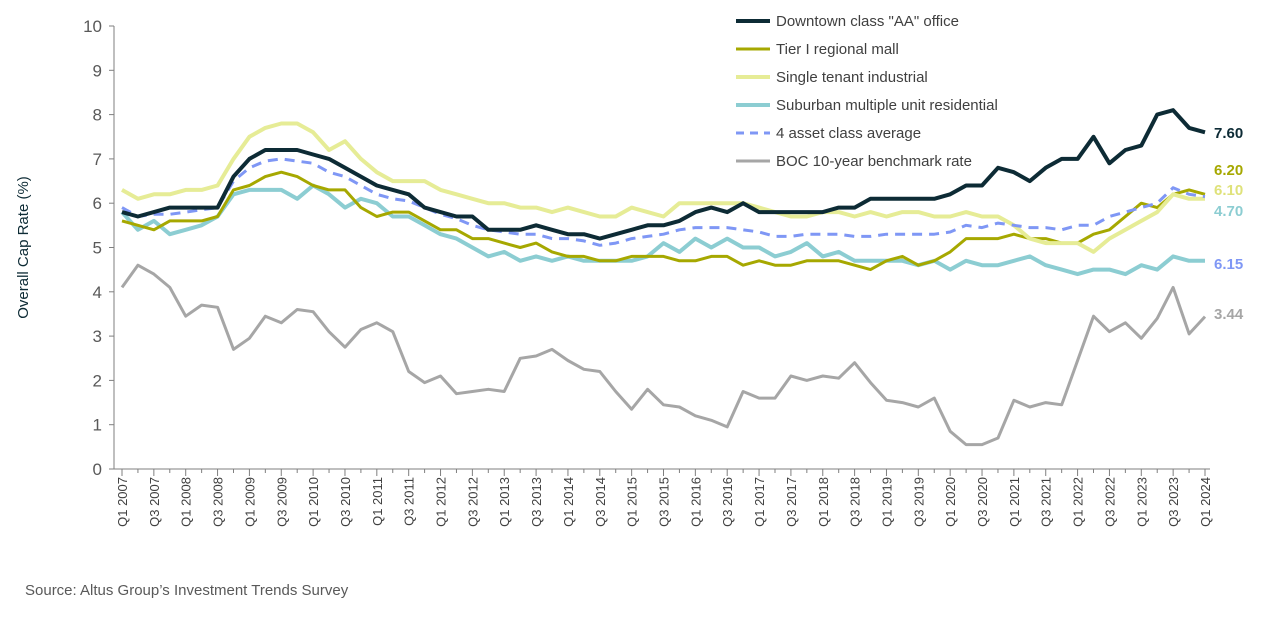 This screenshot has width=1287, height=618. What do you see at coordinates (249, 502) in the screenshot?
I see `x-tick-label: Q1 2009` at bounding box center [249, 502].